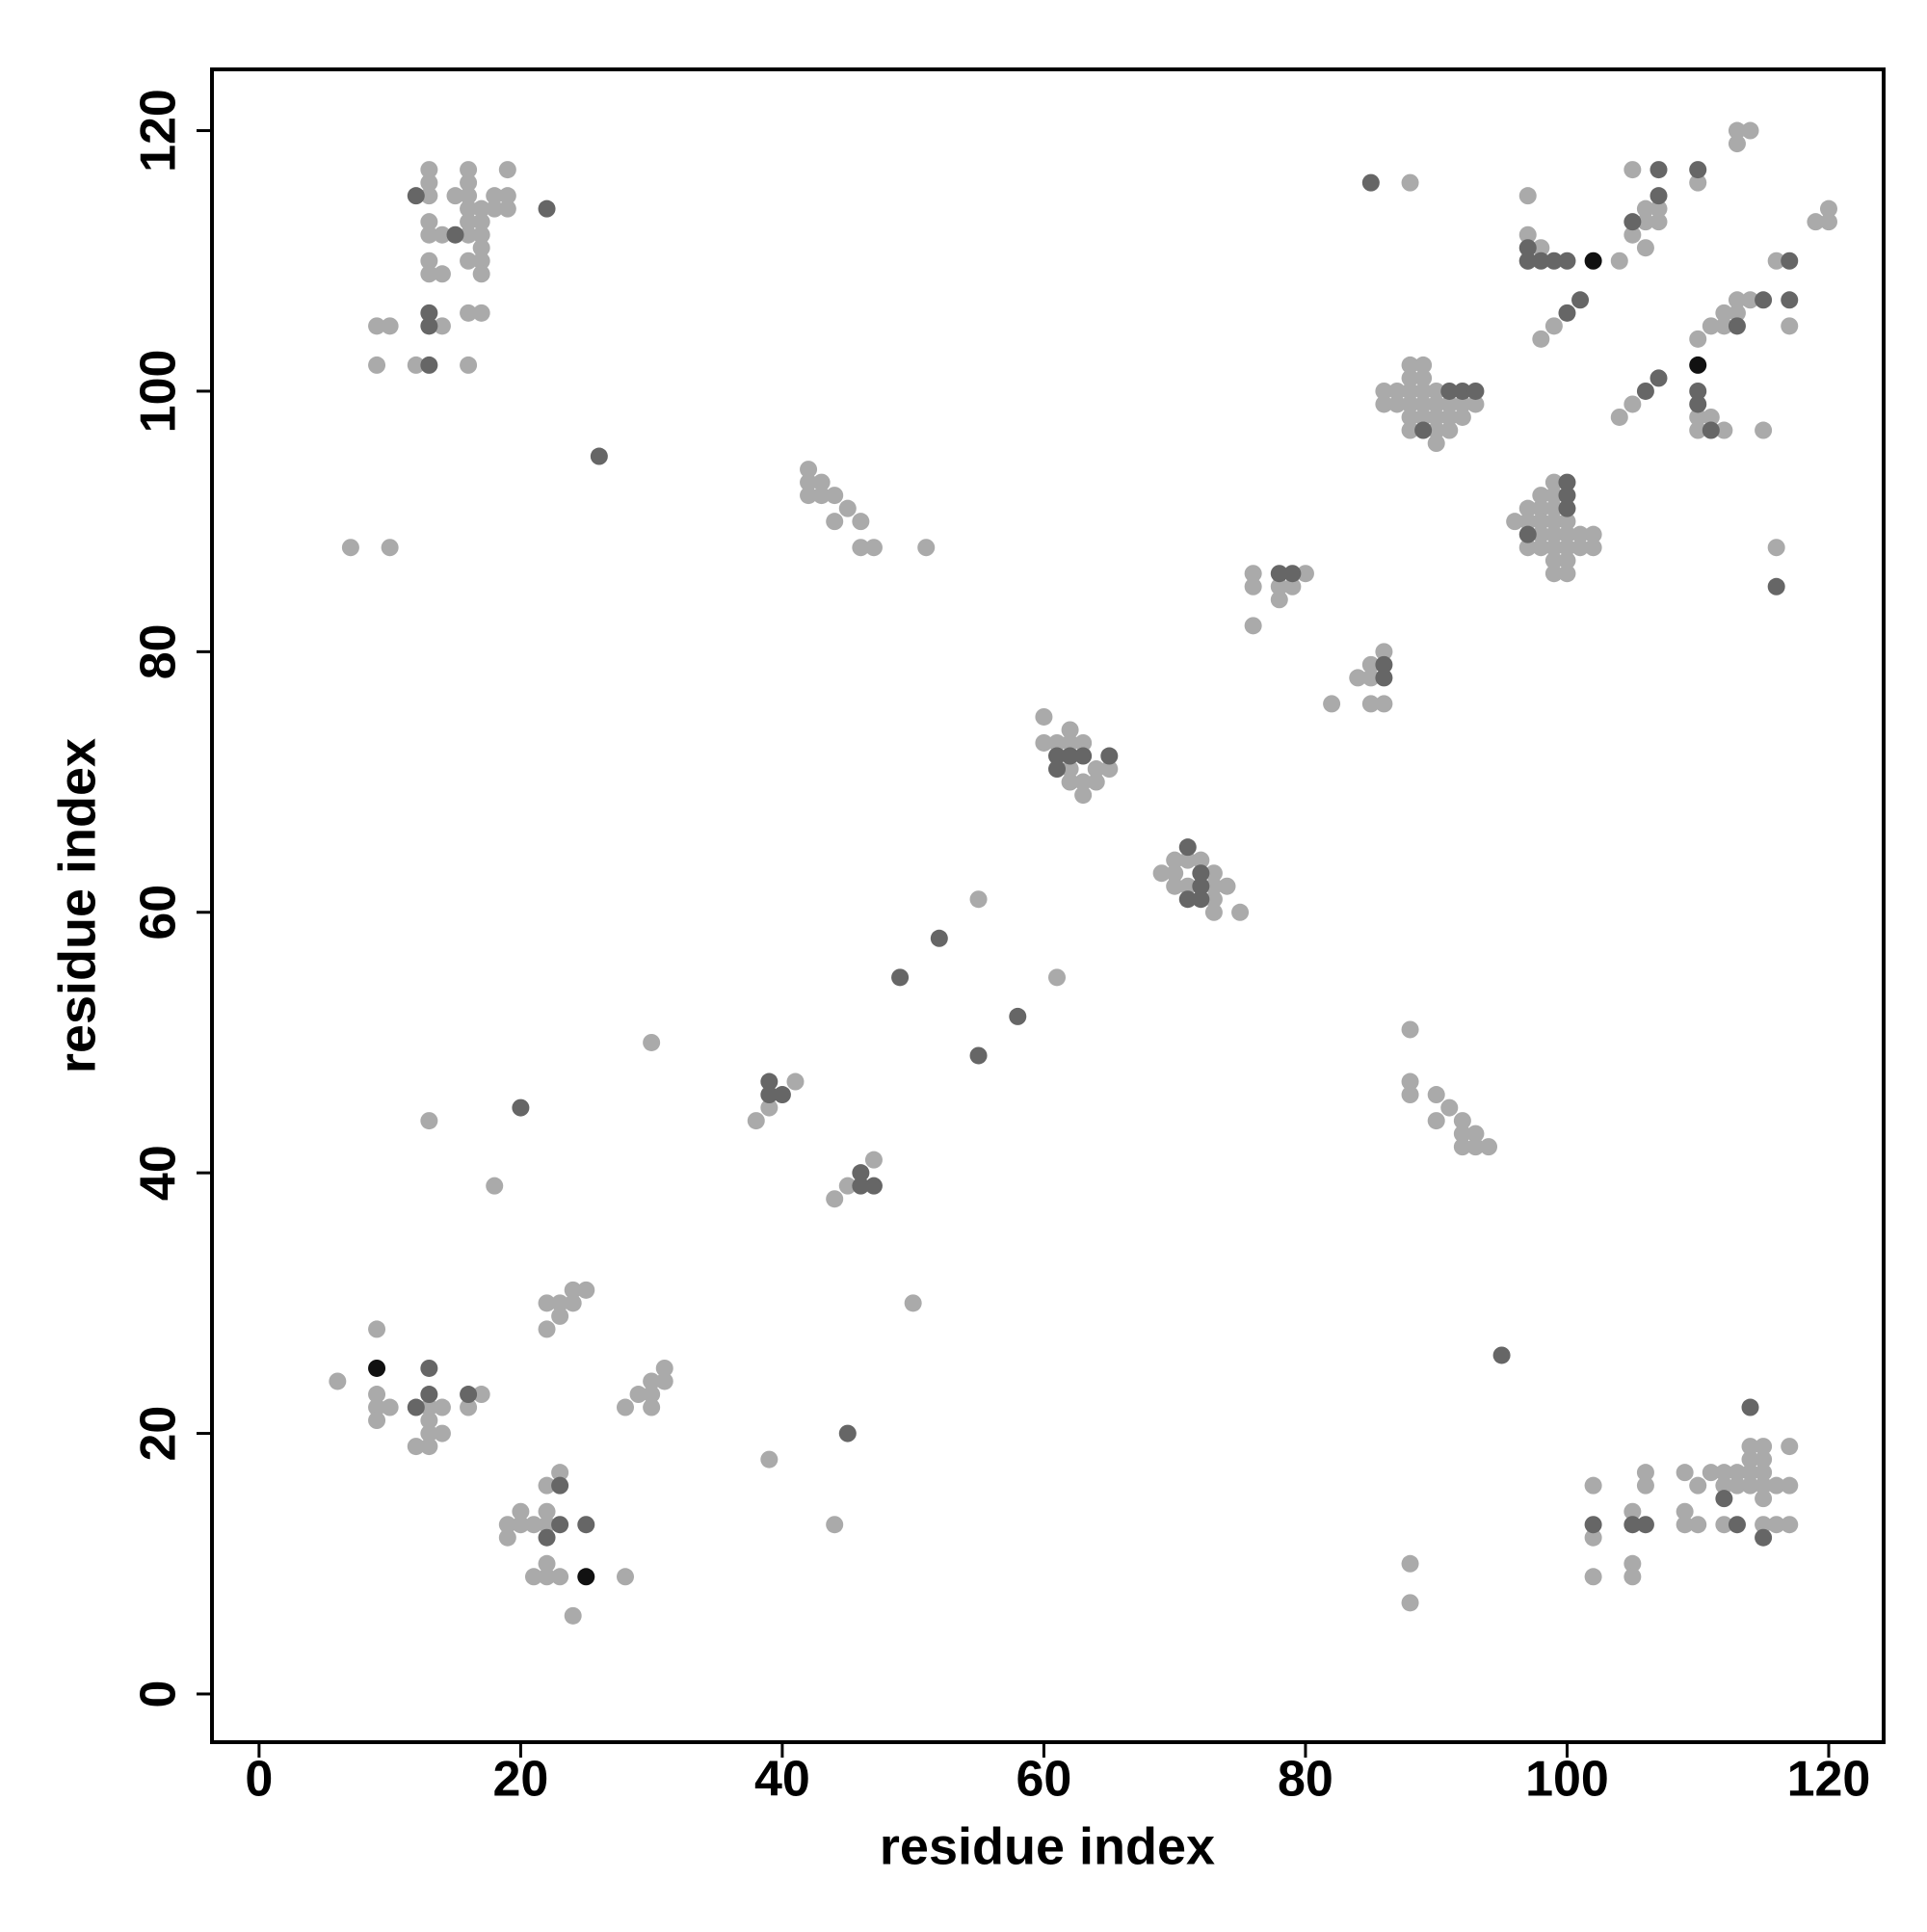 The height and width of the screenshot is (1932, 1927). Describe the element at coordinates (159, 1434) in the screenshot. I see `y-tick-label: 20` at that location.